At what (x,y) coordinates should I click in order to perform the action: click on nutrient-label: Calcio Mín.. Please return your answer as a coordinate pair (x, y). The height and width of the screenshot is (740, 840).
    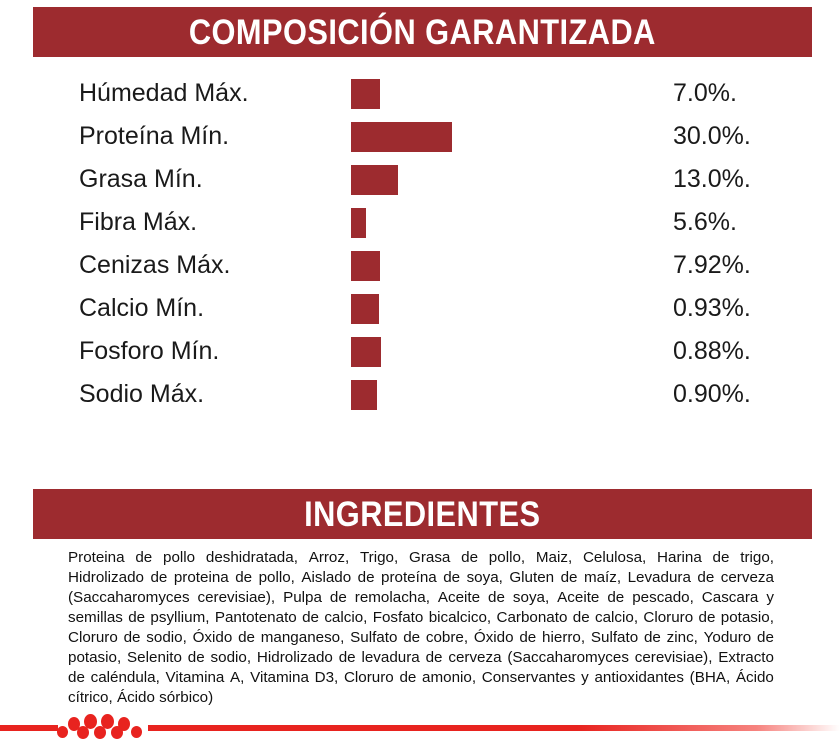
    Looking at the image, I should click on (142, 308).